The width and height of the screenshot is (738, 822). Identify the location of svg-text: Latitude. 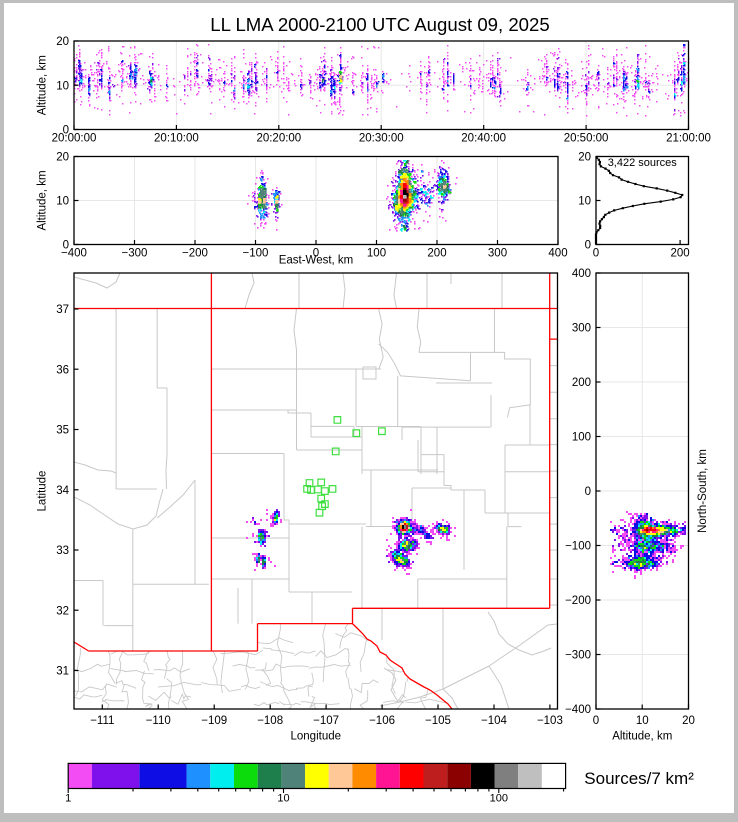
(43, 491).